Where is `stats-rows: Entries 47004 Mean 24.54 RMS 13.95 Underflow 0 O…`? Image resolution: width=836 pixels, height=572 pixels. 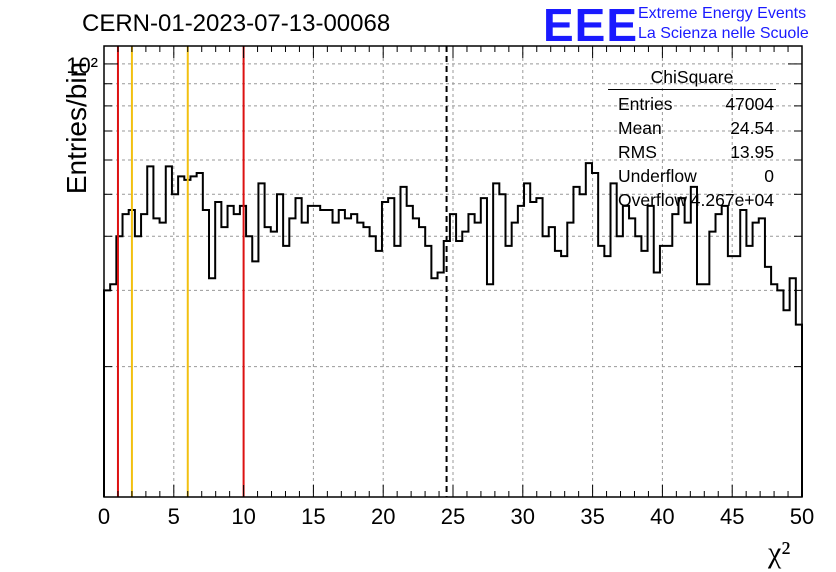
stats-rows: Entries 47004 Mean 24.54 RMS 13.95 Underflow 0 O… is located at coordinates (692, 152).